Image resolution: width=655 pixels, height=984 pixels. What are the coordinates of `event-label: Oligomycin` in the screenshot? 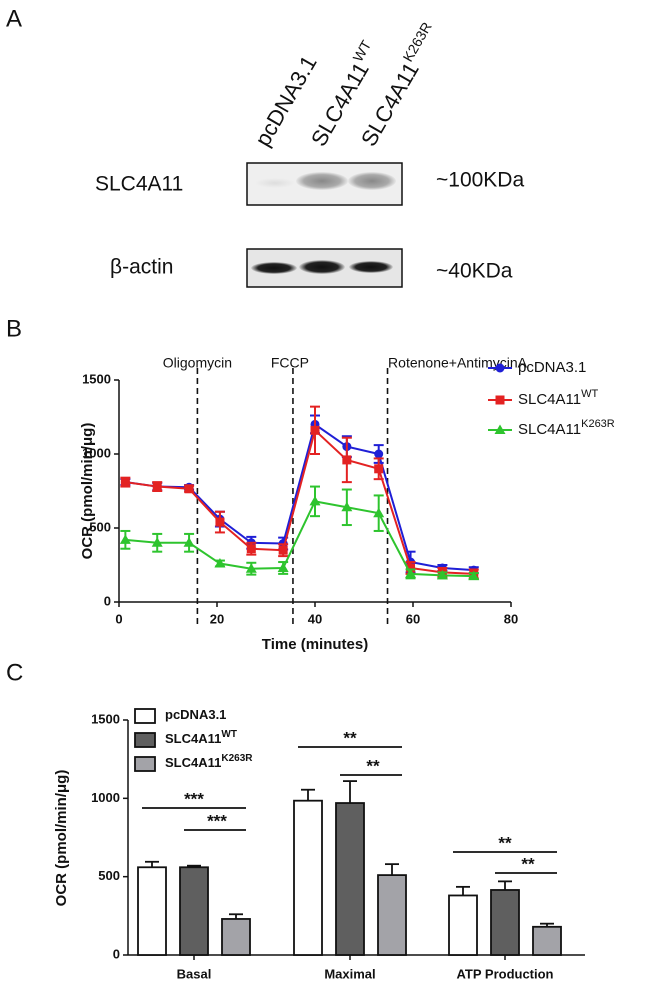 It's located at (197, 363).